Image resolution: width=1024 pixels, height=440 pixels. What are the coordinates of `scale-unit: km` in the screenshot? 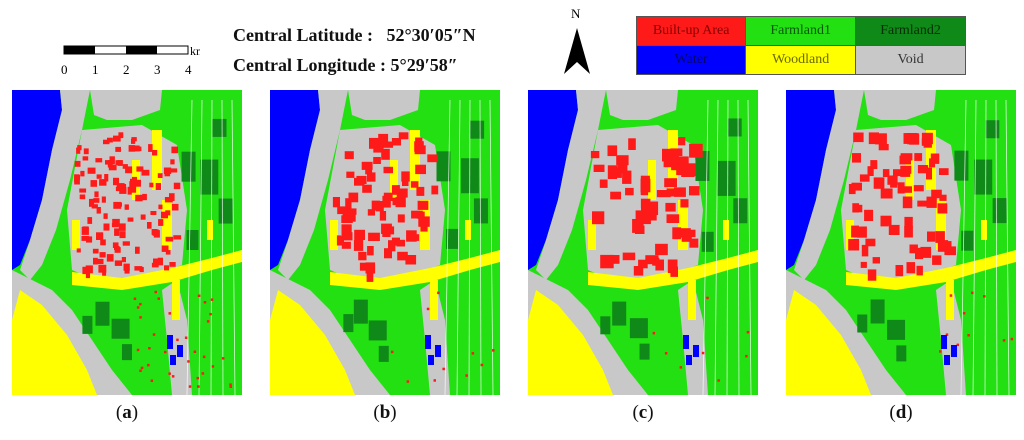 It's located at (195, 51).